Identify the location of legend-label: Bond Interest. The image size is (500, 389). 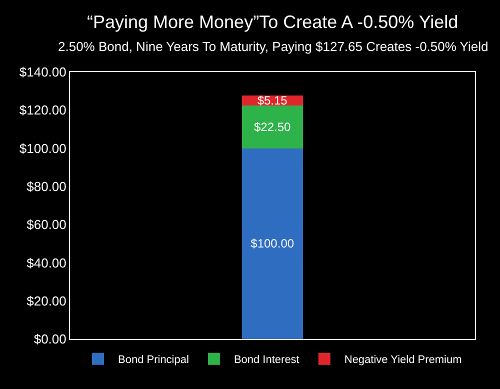
(267, 360).